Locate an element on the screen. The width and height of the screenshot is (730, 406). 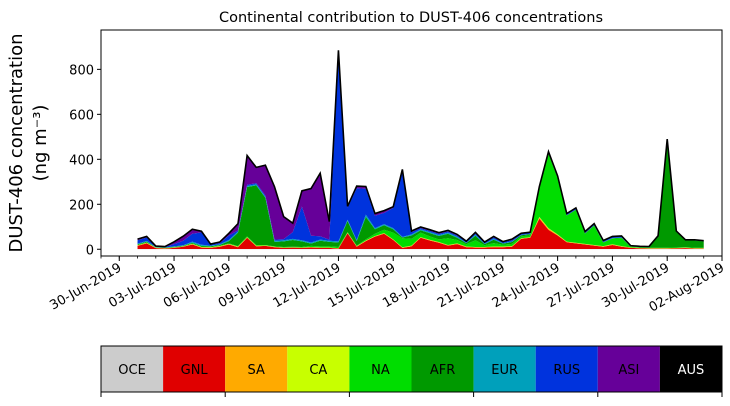
y-tick-label: 600 is located at coordinates (81, 115).